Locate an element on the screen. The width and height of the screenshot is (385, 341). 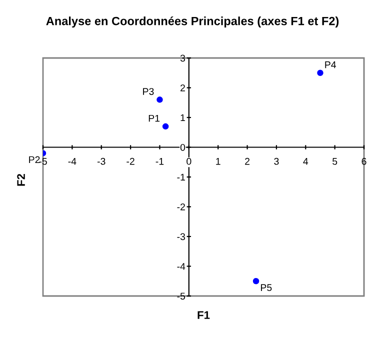
y-tick-label: 1 is located at coordinates (182, 118).